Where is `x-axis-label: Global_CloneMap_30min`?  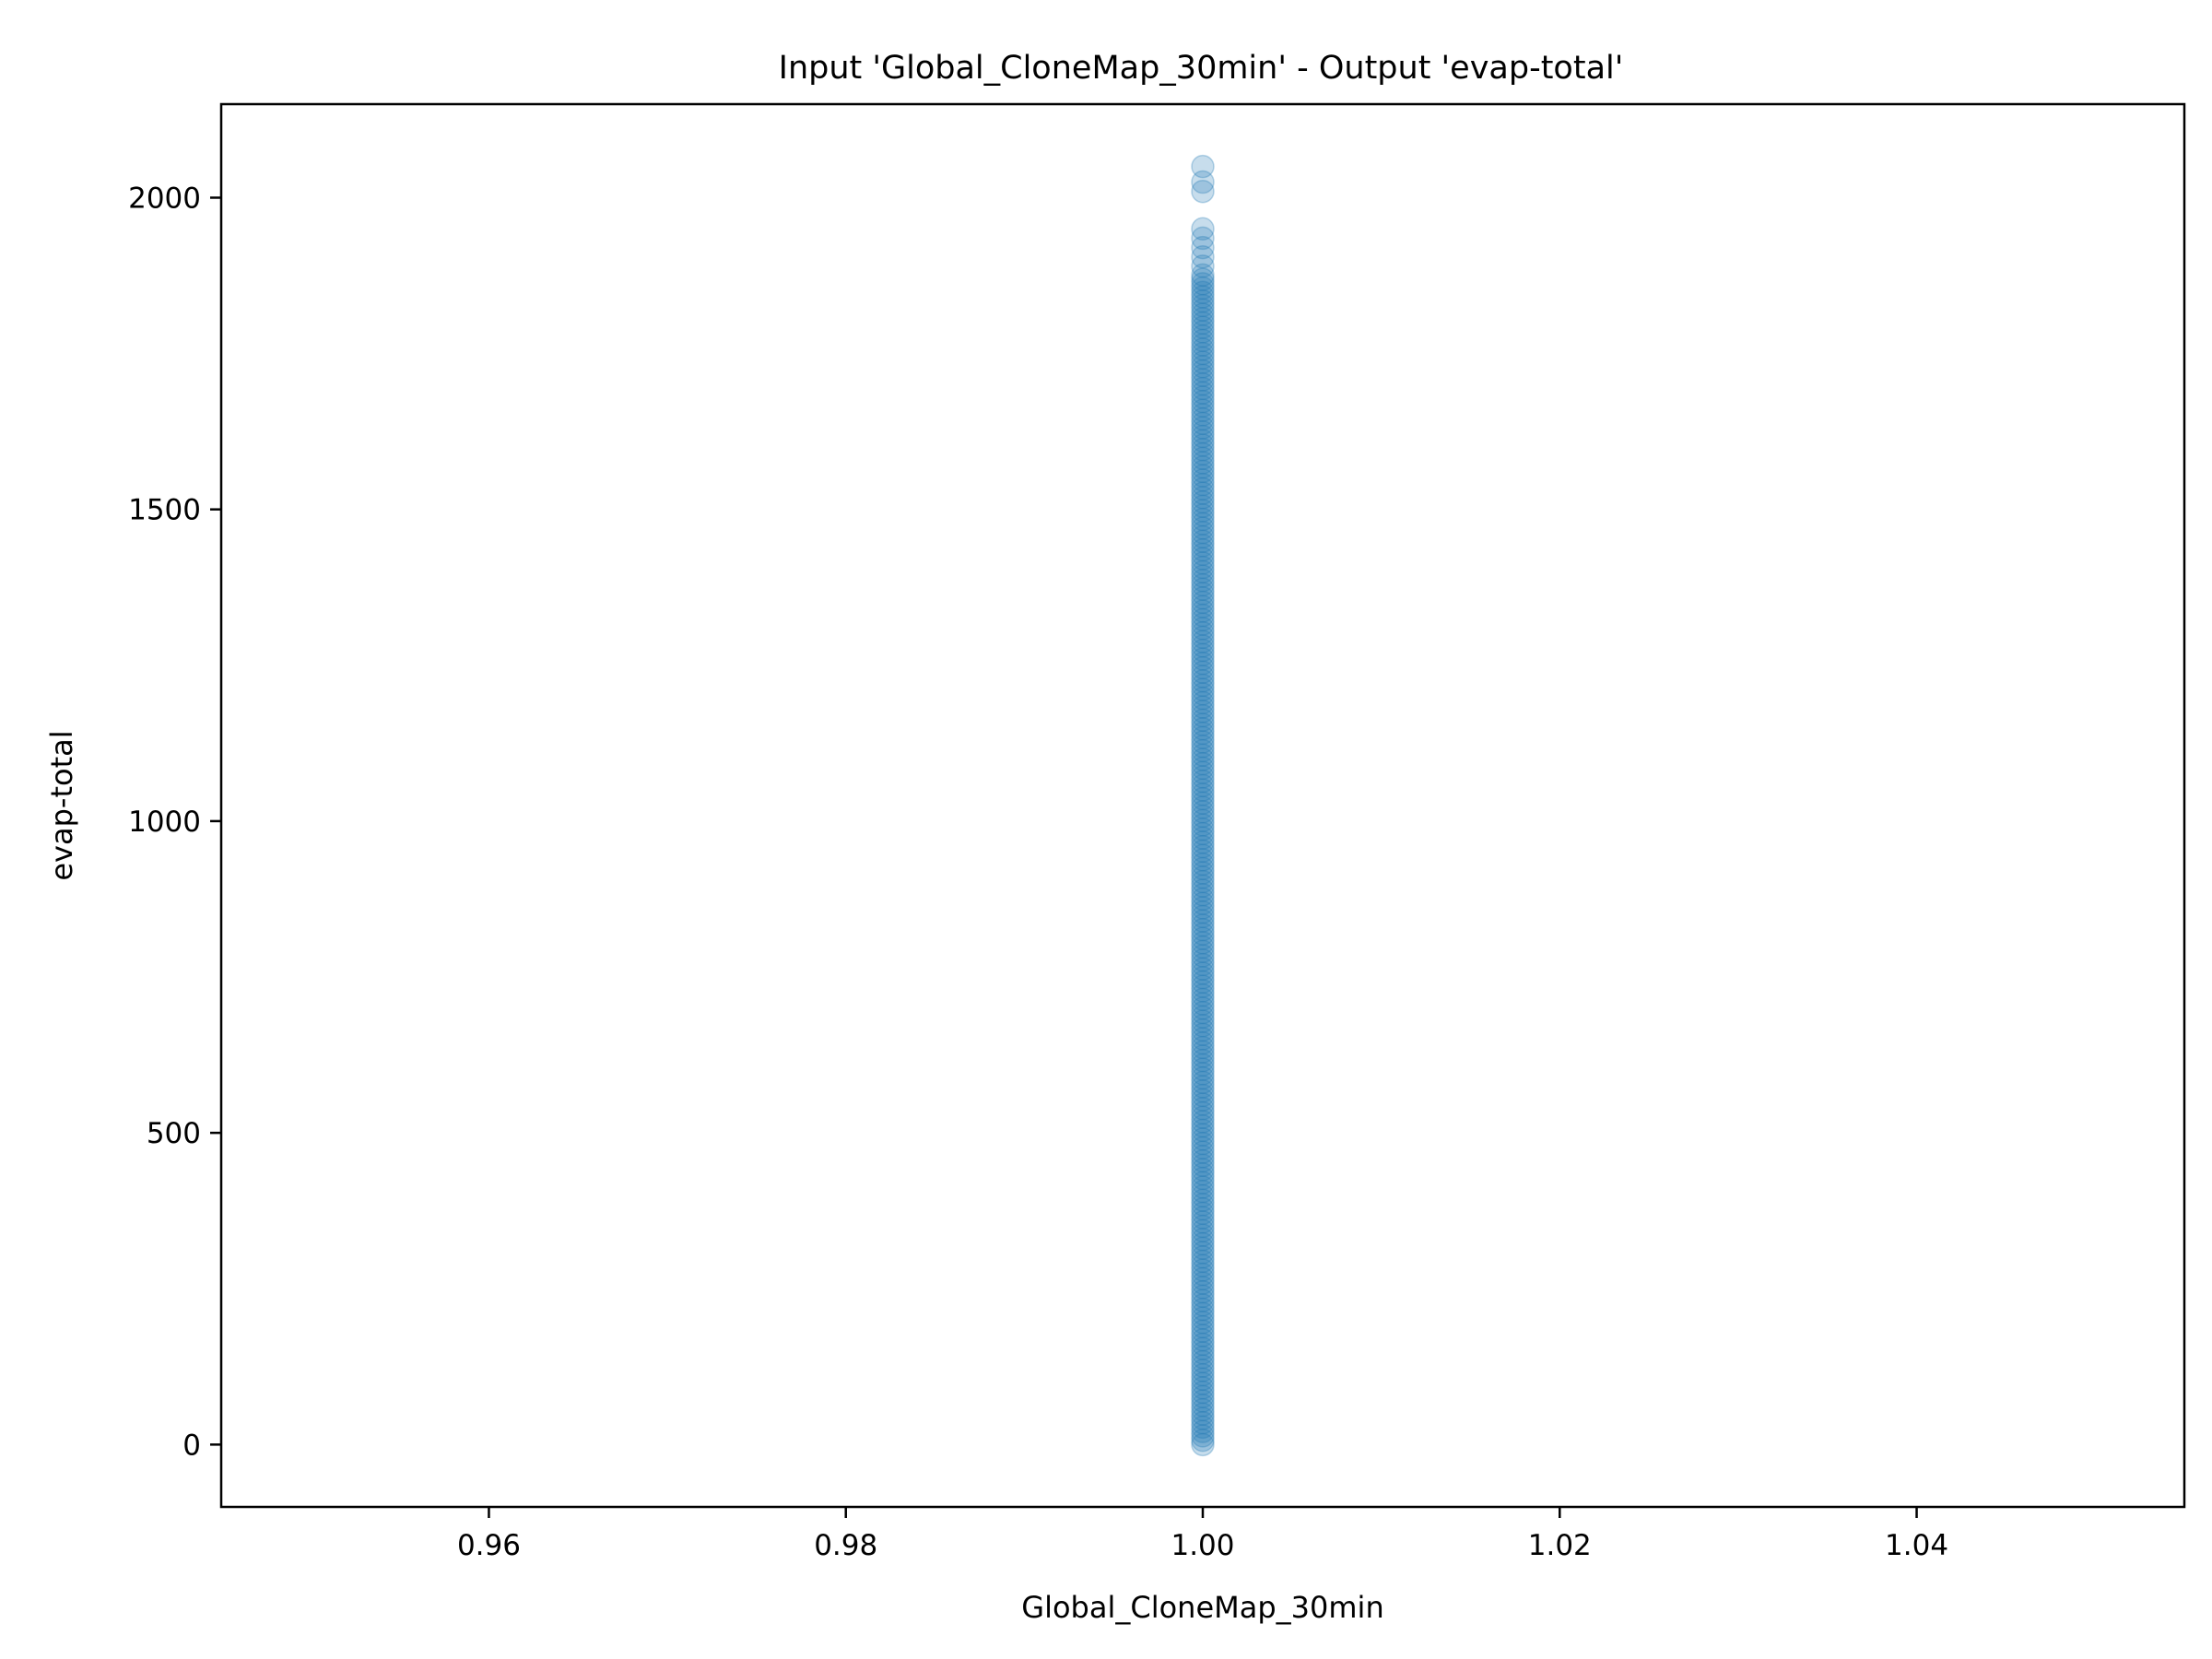 x-axis-label: Global_CloneMap_30min is located at coordinates (1202, 1607).